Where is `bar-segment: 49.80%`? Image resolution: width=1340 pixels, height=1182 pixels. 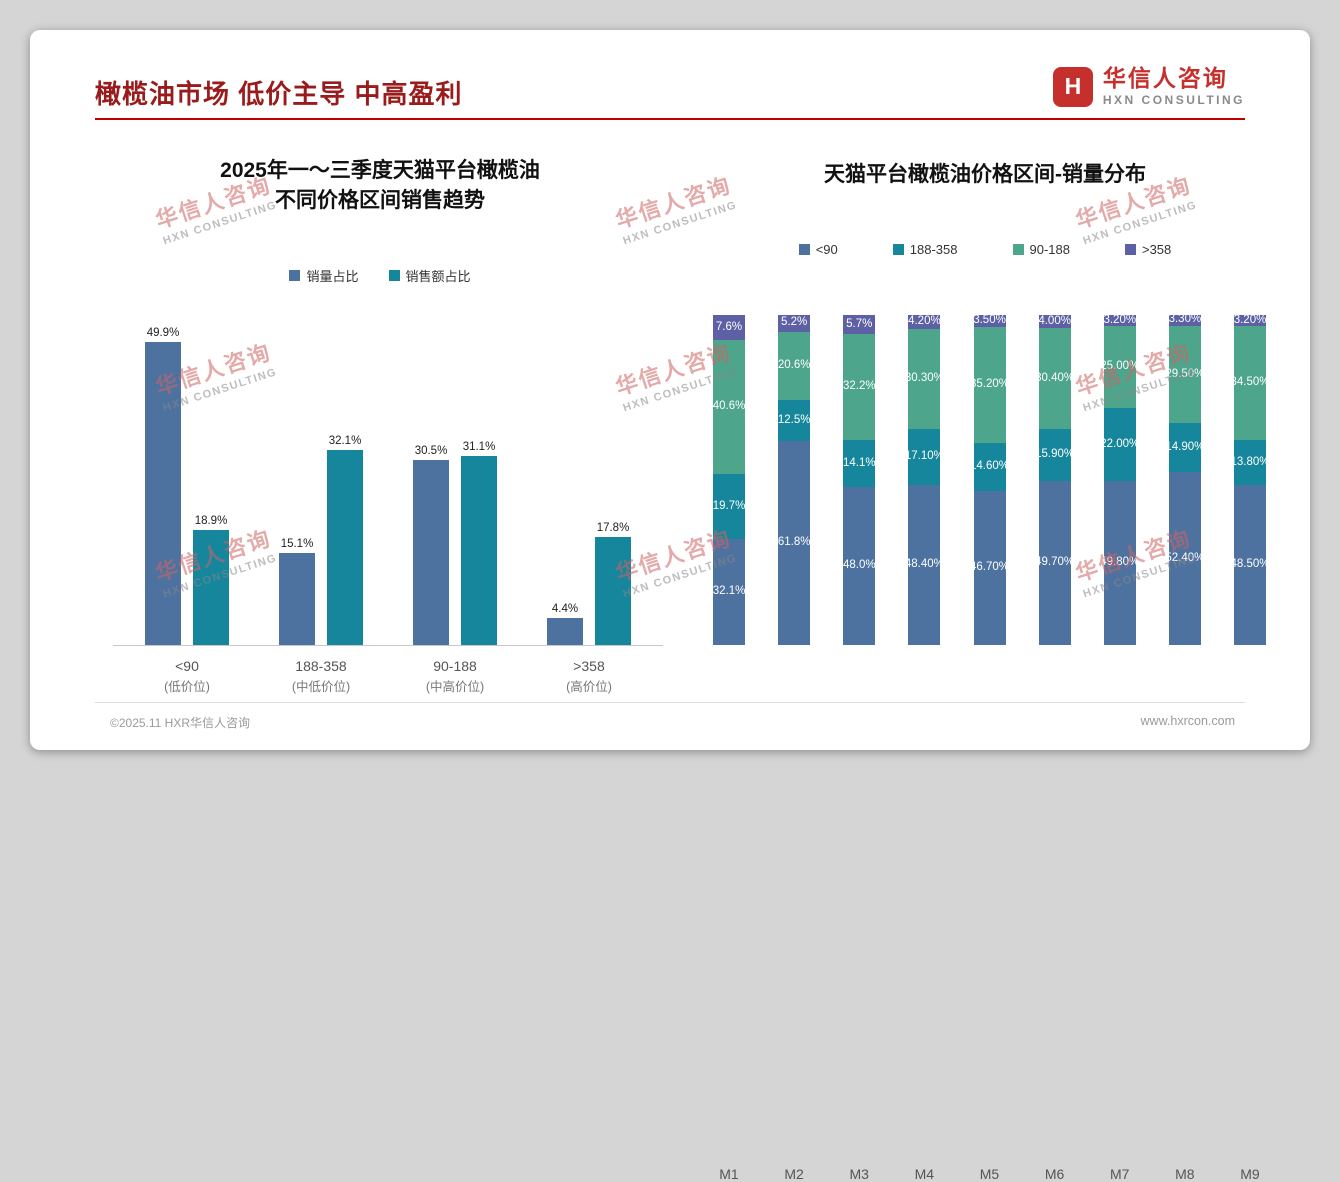
bar-segment: 49.80% is located at coordinates (1119, 562).